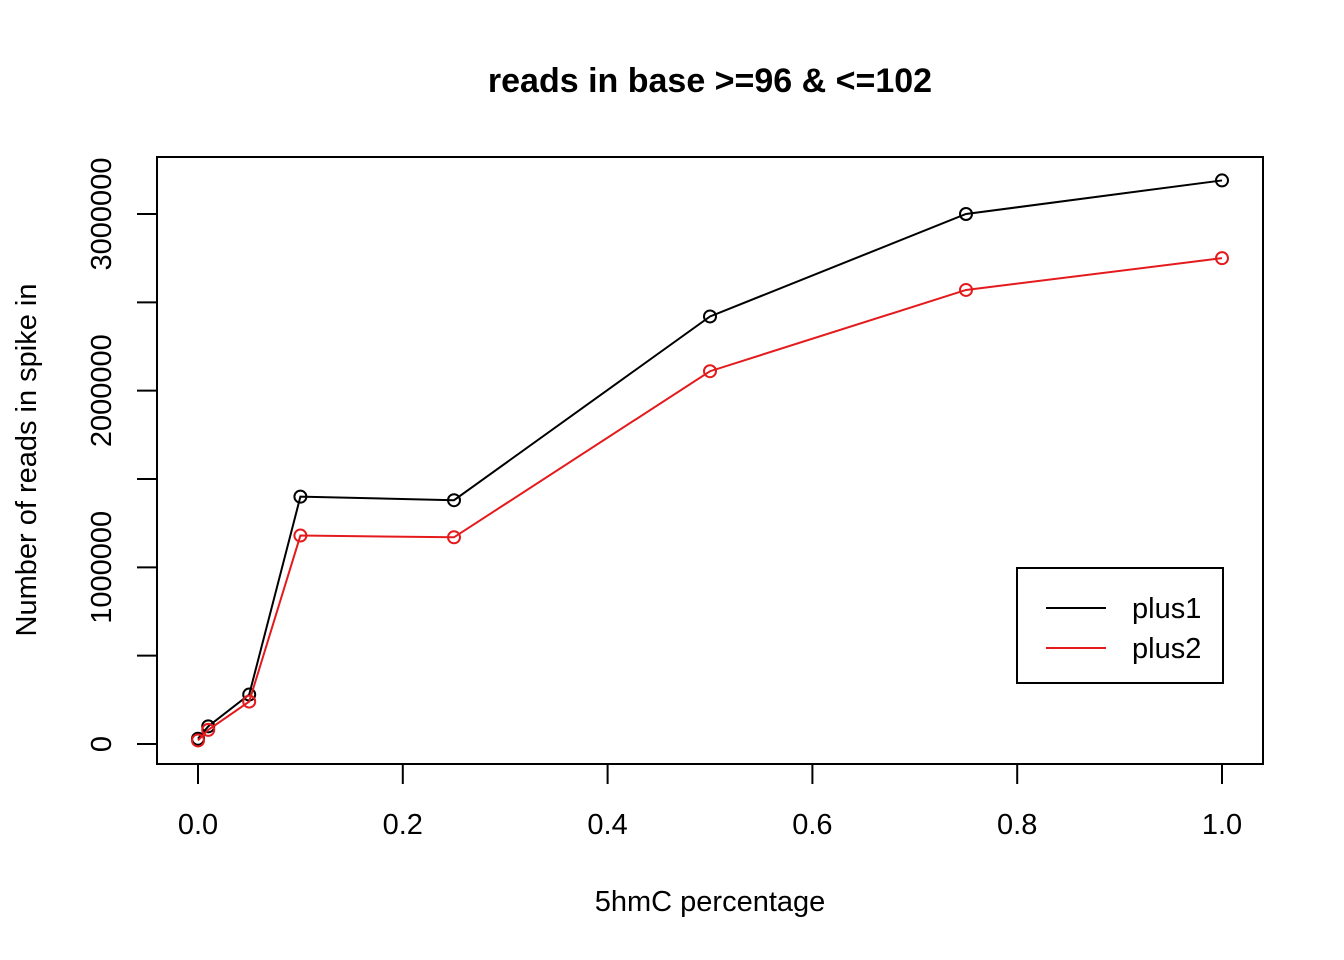 The height and width of the screenshot is (960, 1344). What do you see at coordinates (403, 825) in the screenshot?
I see `x-tick-label: 0.2` at bounding box center [403, 825].